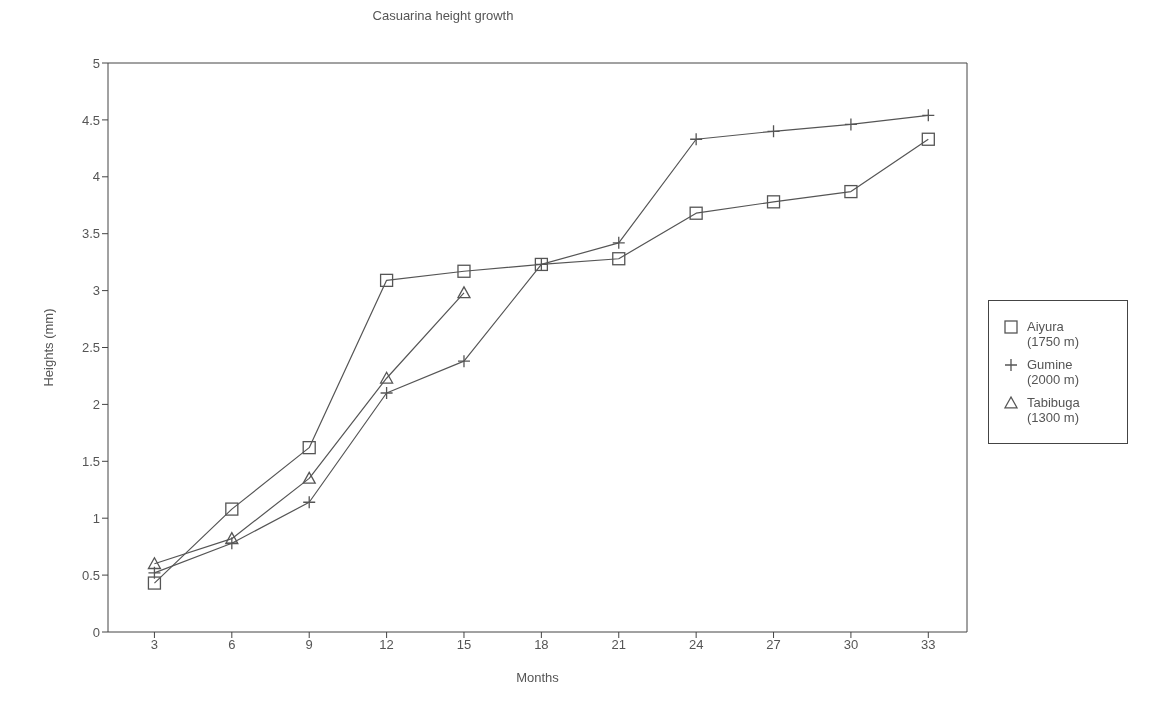 The height and width of the screenshot is (727, 1149). I want to click on x-tick-label: 9, so click(309, 645).